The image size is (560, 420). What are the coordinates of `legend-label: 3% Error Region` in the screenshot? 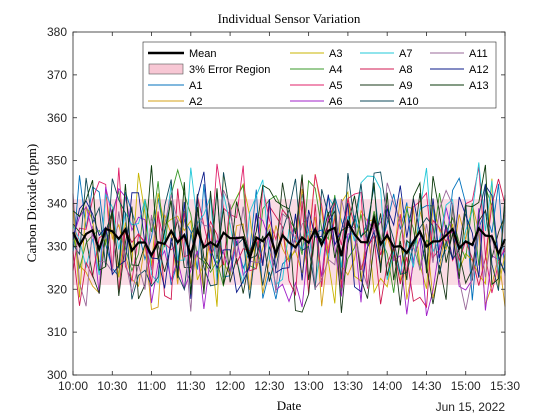 It's located at (229, 70).